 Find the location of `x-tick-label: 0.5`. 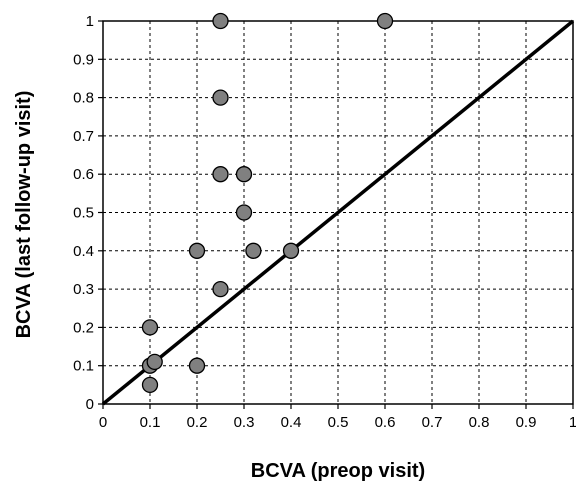

x-tick-label: 0.5 is located at coordinates (338, 422).